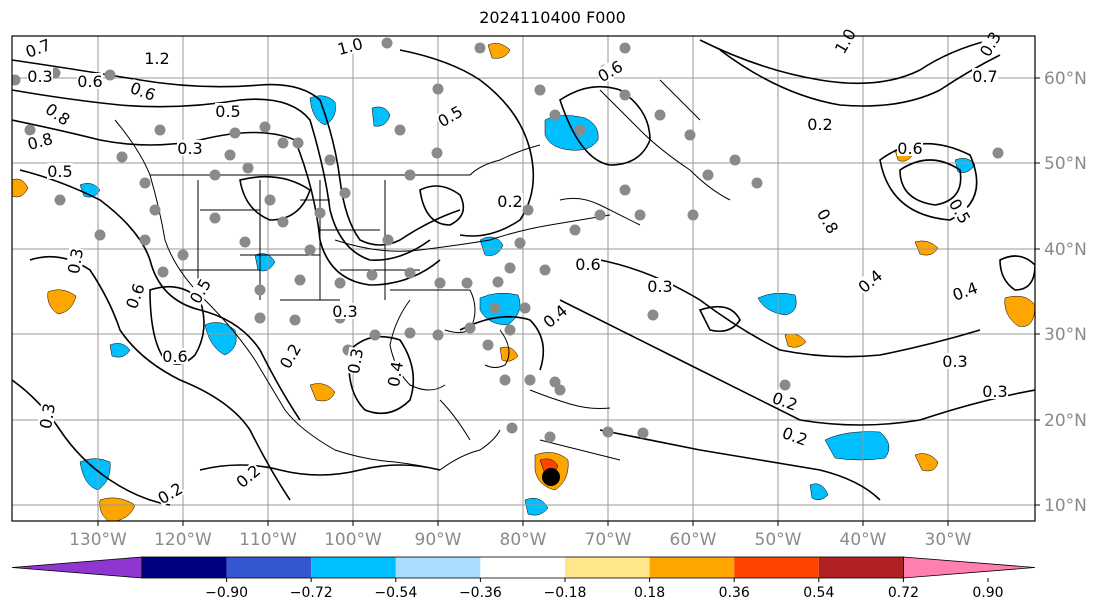 The image size is (1105, 615). I want to click on lon-label: 90°W, so click(438, 540).